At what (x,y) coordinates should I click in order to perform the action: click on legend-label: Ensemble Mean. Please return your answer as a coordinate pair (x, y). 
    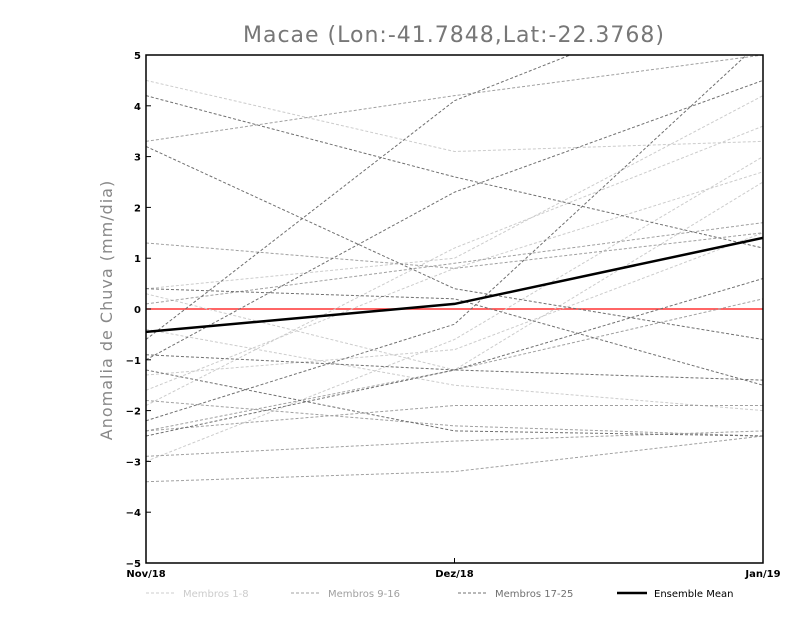
    Looking at the image, I should click on (693, 594).